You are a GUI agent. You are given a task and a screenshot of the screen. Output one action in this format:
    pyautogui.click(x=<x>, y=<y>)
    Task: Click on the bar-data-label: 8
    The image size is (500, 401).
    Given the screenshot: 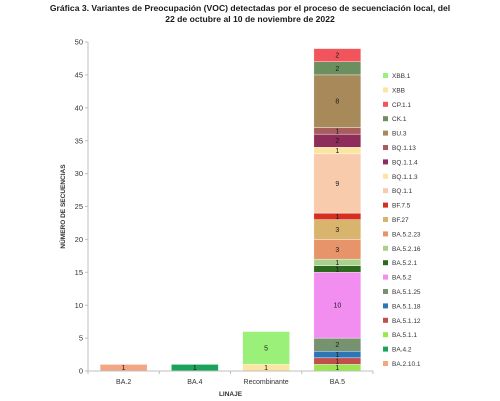 What is the action you would take?
    pyautogui.click(x=337, y=102)
    